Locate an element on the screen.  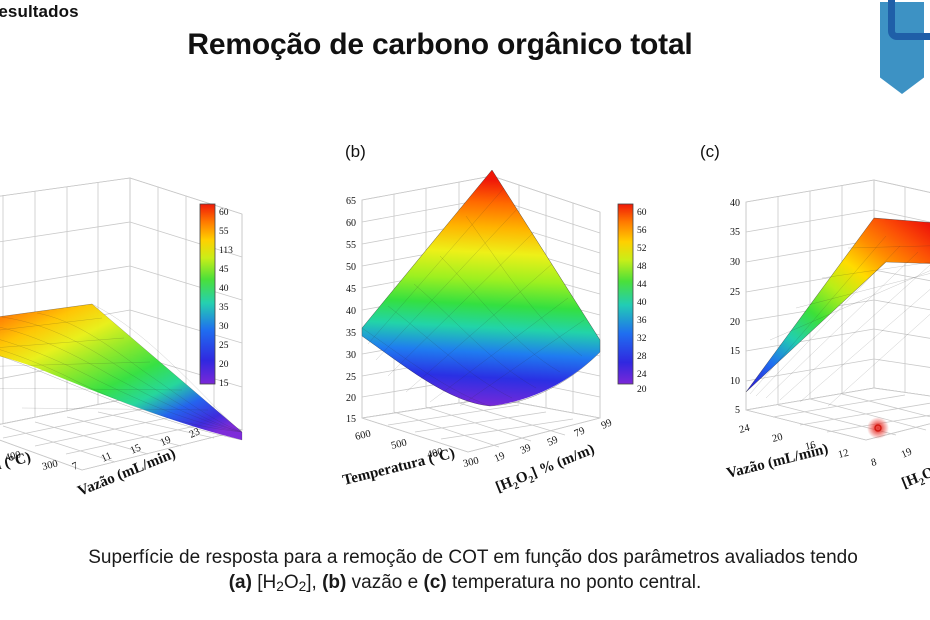
svg-text: 5 is located at coordinates (737, 410).